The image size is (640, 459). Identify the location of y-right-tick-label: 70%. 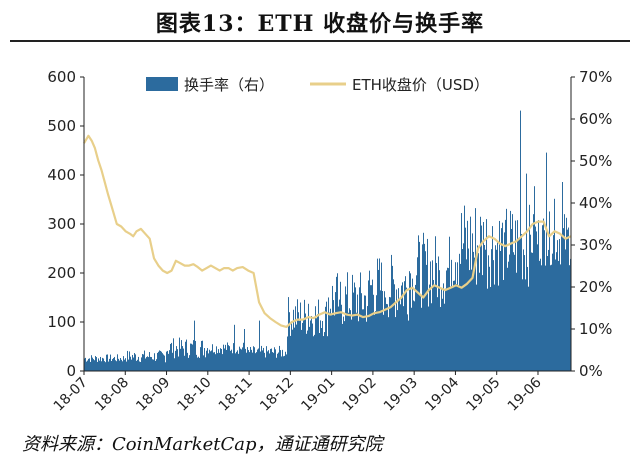
(595, 77).